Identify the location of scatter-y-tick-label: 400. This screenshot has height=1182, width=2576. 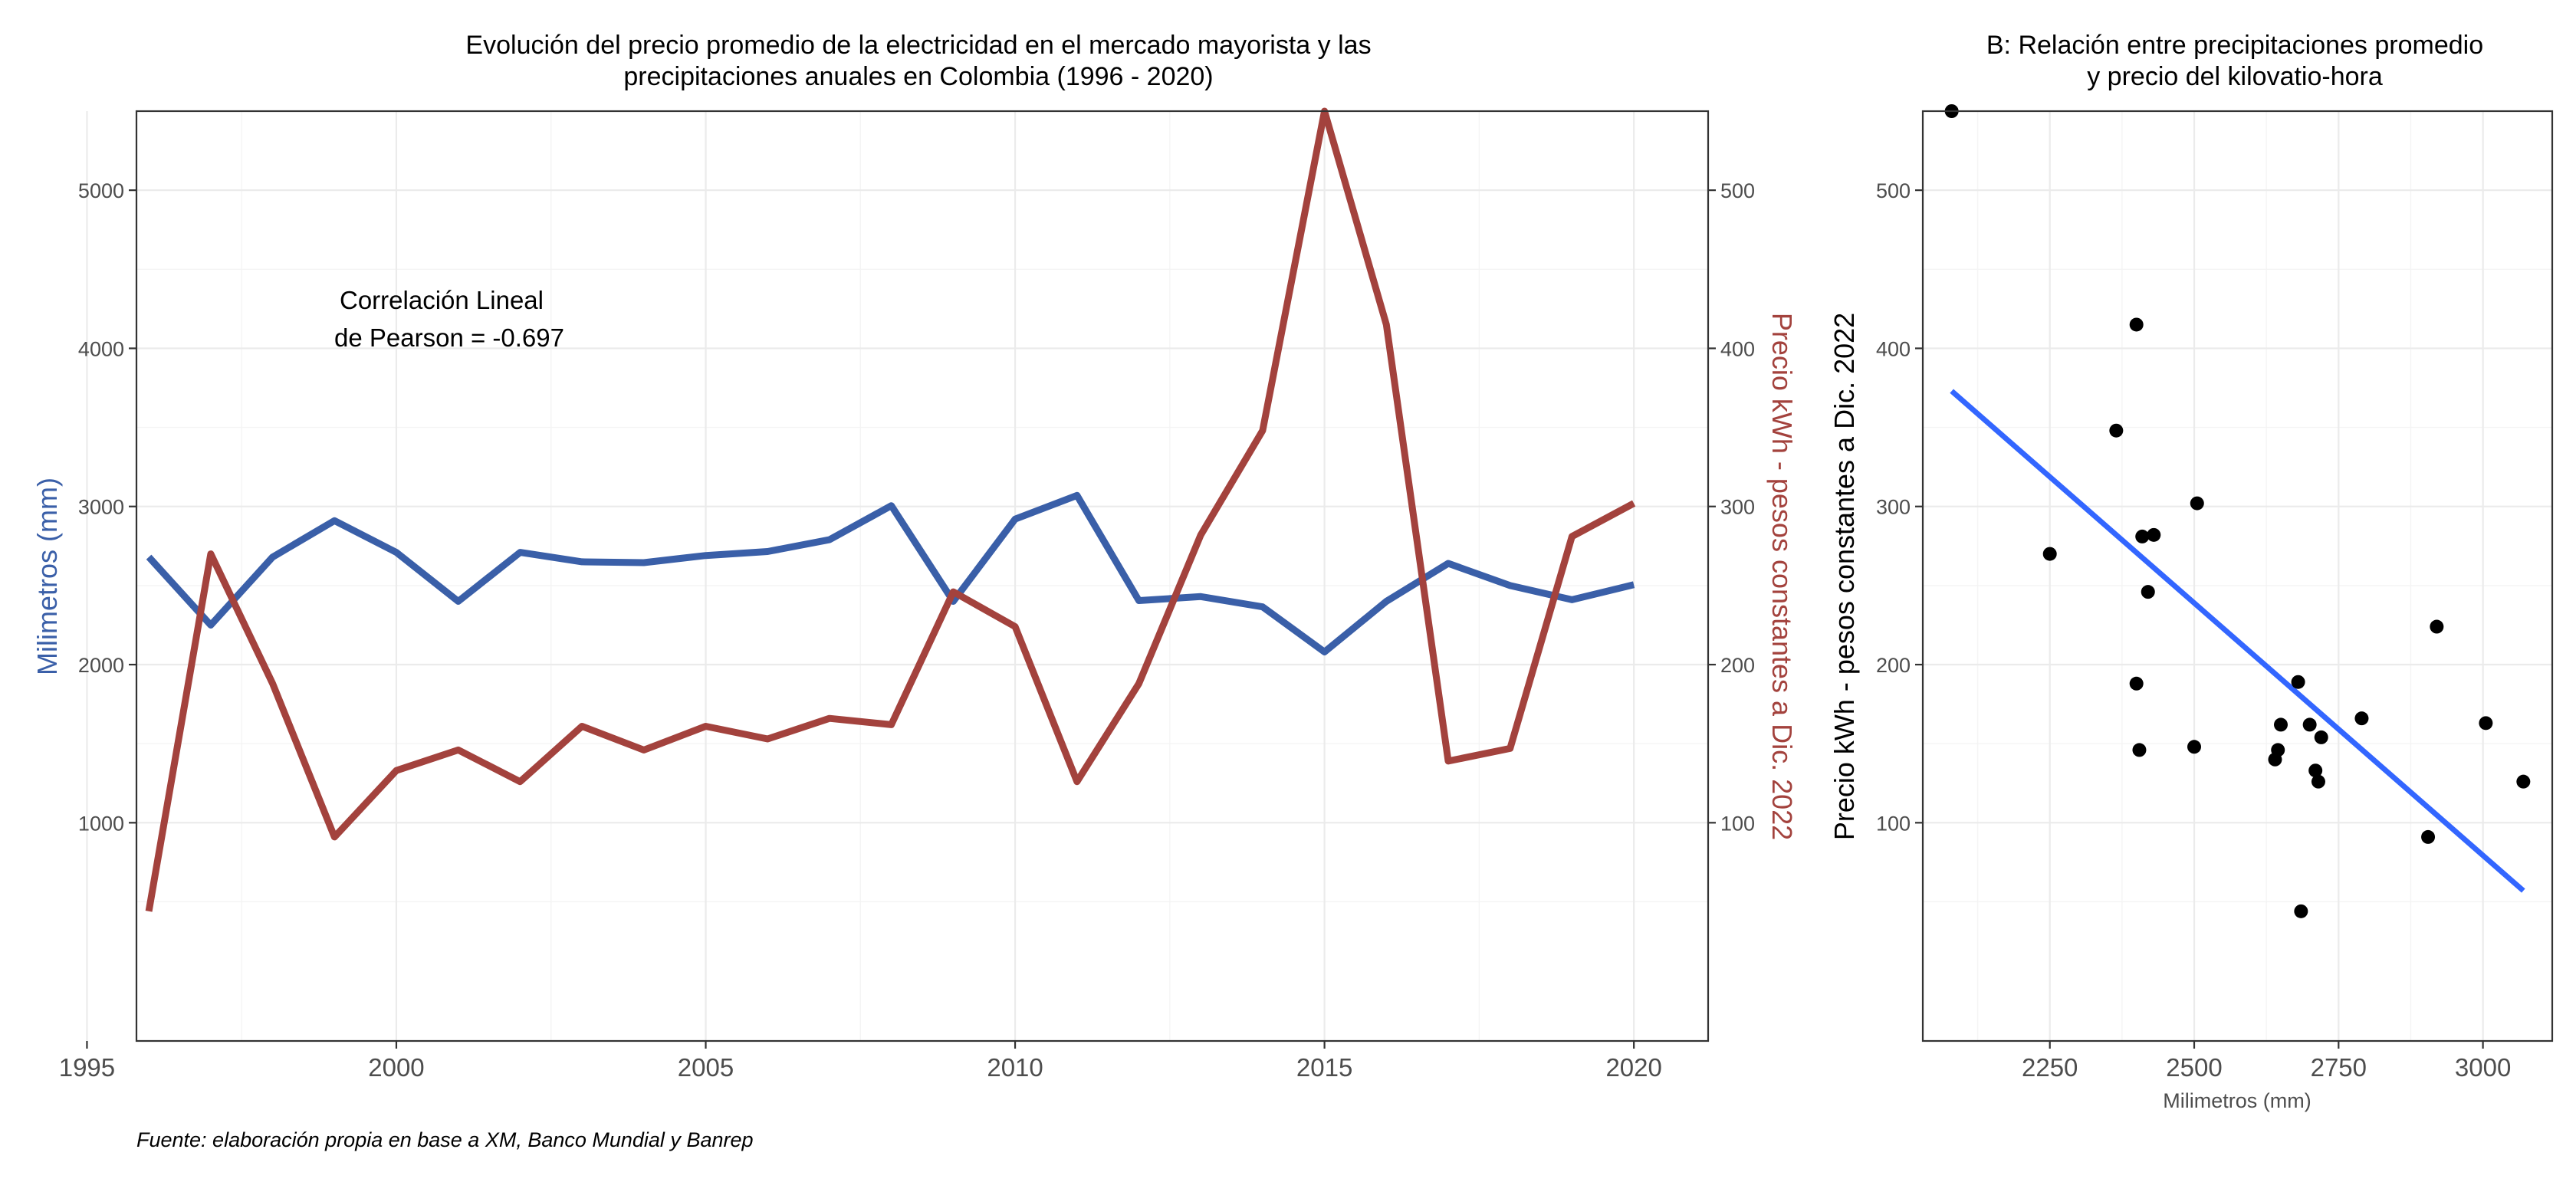
(1893, 348).